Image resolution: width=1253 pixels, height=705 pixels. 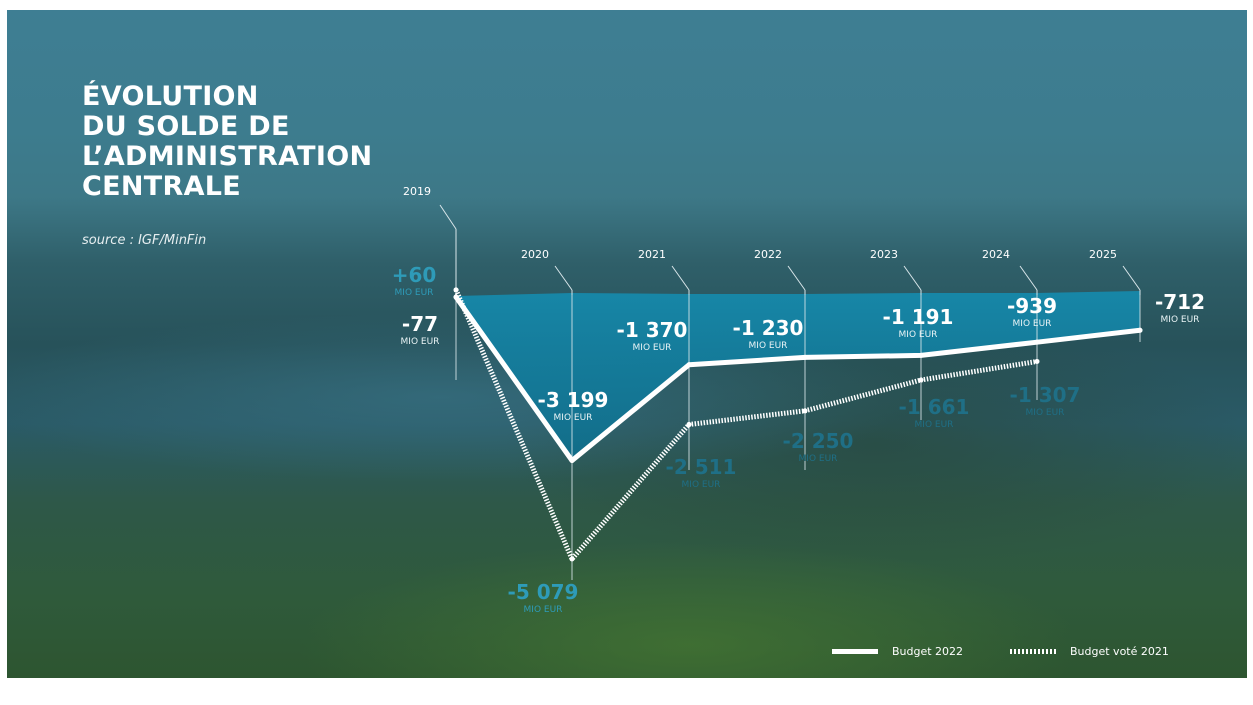 What do you see at coordinates (186, 126) in the screenshot?
I see `title-line-2: DU SOLDE DE` at bounding box center [186, 126].